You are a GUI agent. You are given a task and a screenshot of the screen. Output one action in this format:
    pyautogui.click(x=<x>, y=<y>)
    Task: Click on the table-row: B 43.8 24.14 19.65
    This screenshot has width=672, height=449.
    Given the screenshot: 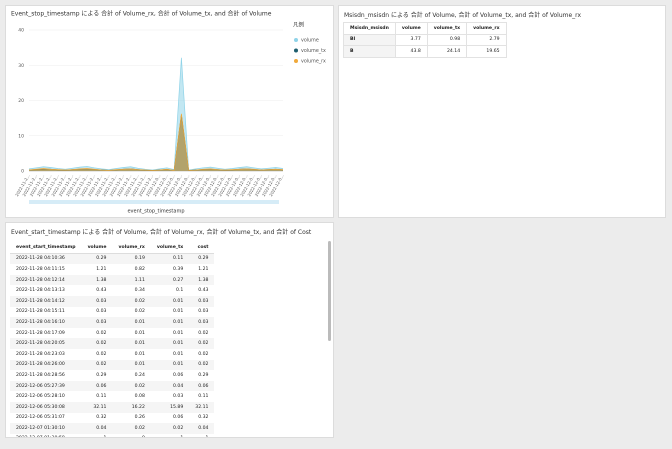 What is the action you would take?
    pyautogui.click(x=425, y=51)
    